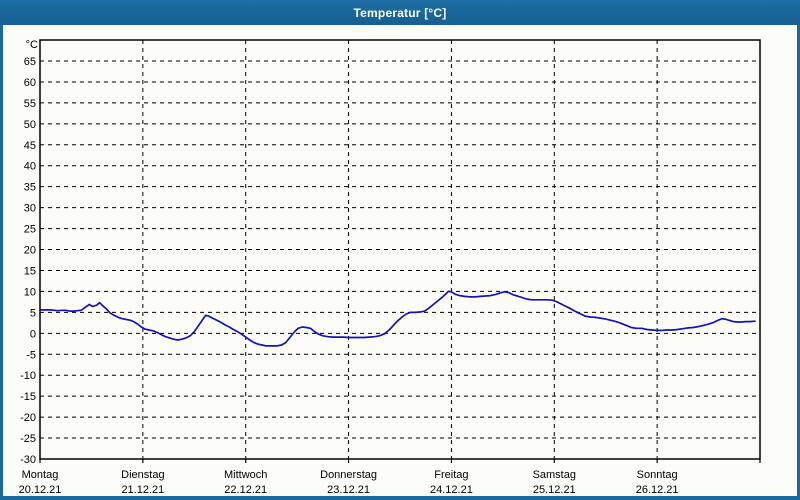 The height and width of the screenshot is (500, 800). I want to click on temperature-series-line, so click(397, 318).